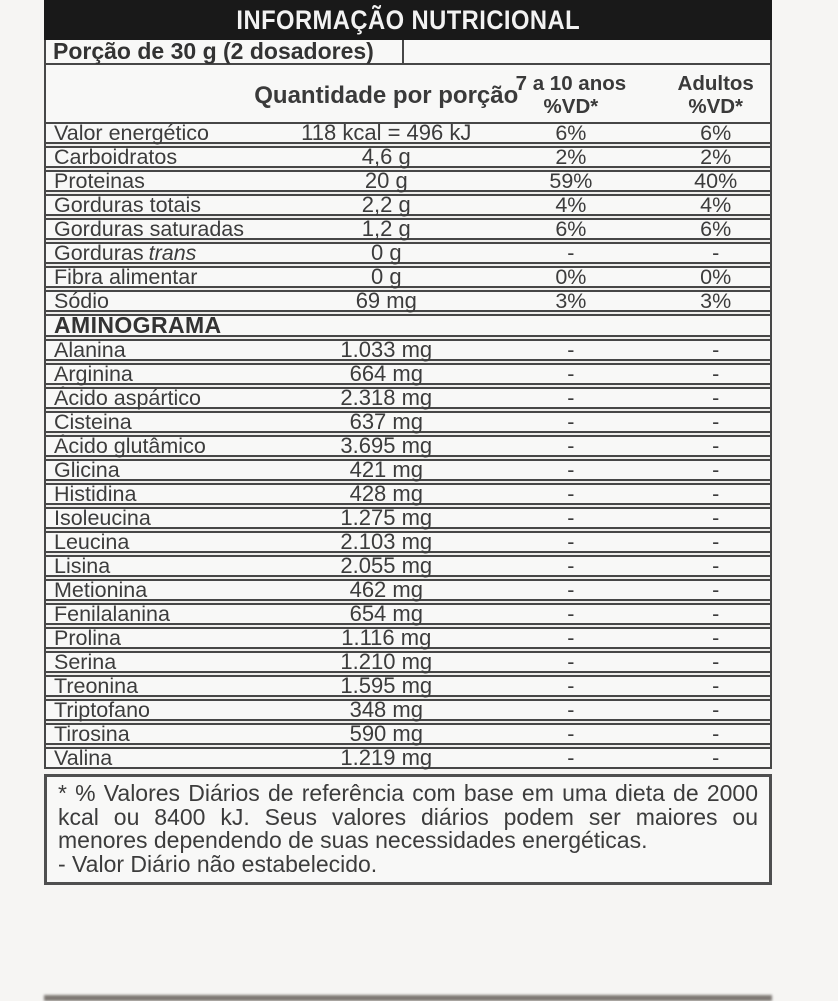  What do you see at coordinates (82, 565) in the screenshot?
I see `amino-acid-label: Lisina` at bounding box center [82, 565].